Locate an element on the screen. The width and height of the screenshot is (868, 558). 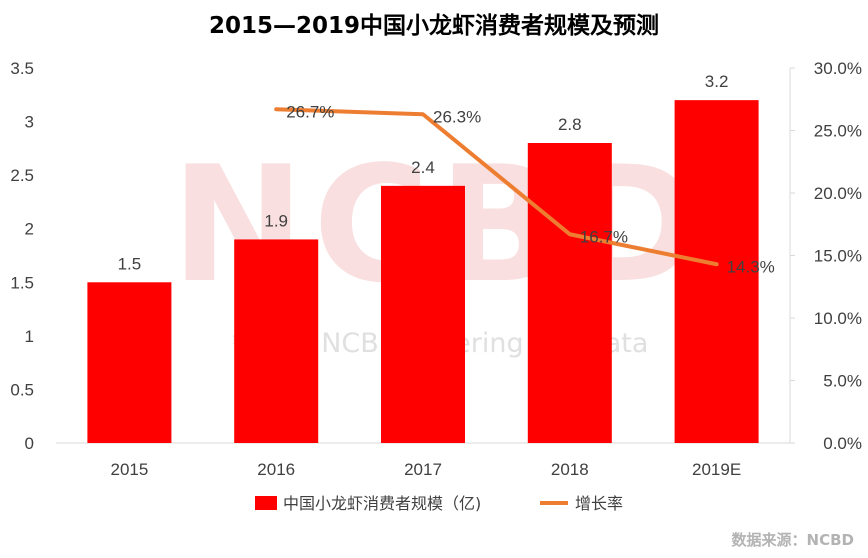
y-left-tick-label: 3.5 is located at coordinates (22, 68).